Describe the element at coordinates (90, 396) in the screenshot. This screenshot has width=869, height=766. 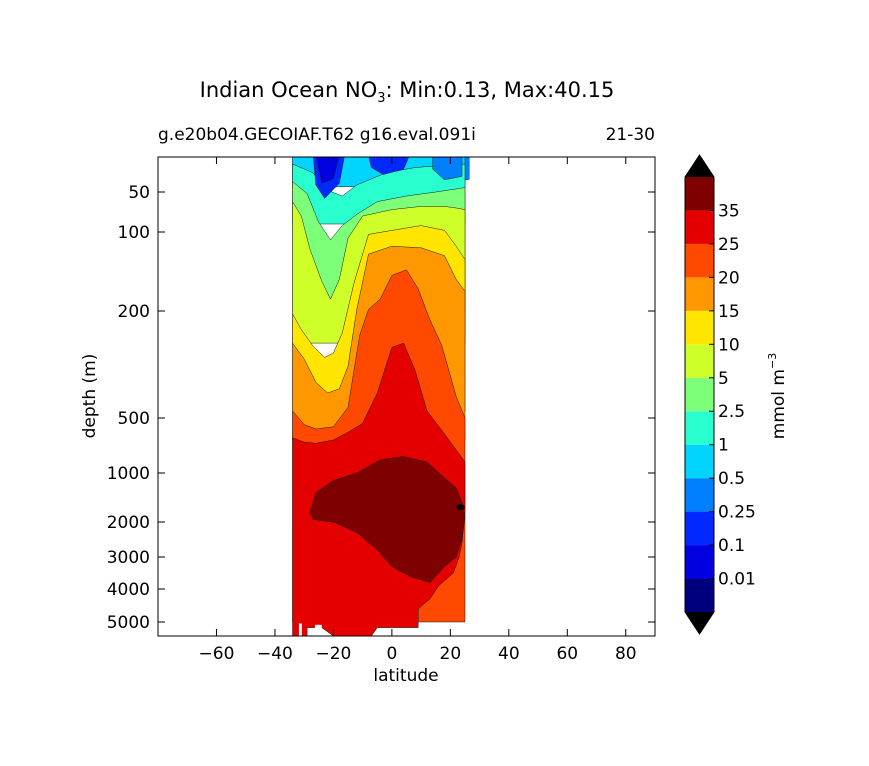
I see `y-axis-label: depth (m)` at that location.